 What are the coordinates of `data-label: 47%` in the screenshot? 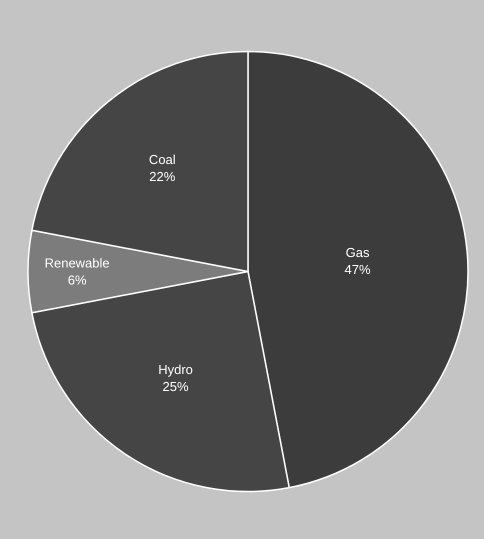 It's located at (357, 270).